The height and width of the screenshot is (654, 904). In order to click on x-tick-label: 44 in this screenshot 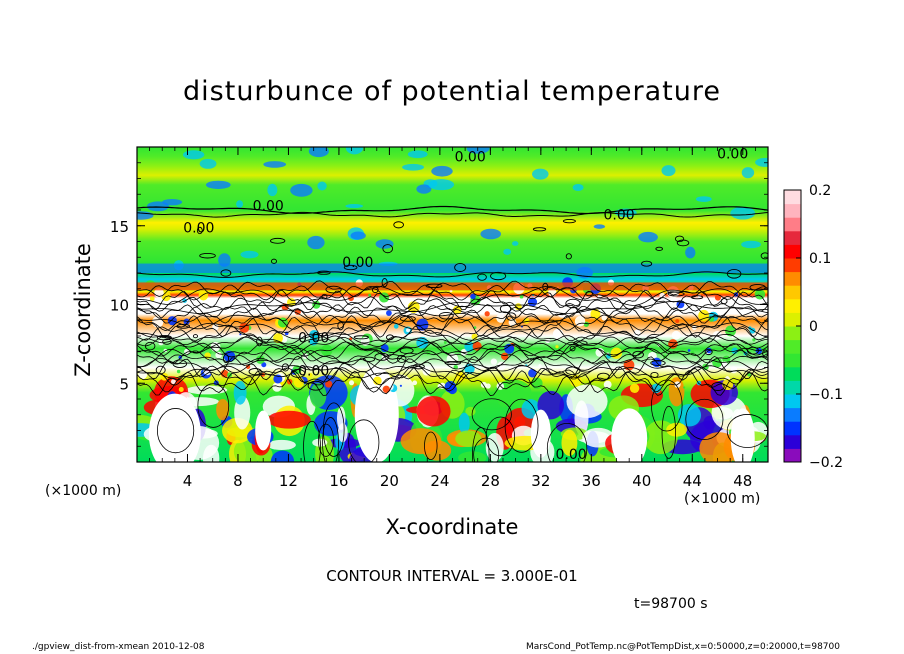, I will do `click(692, 481)`.